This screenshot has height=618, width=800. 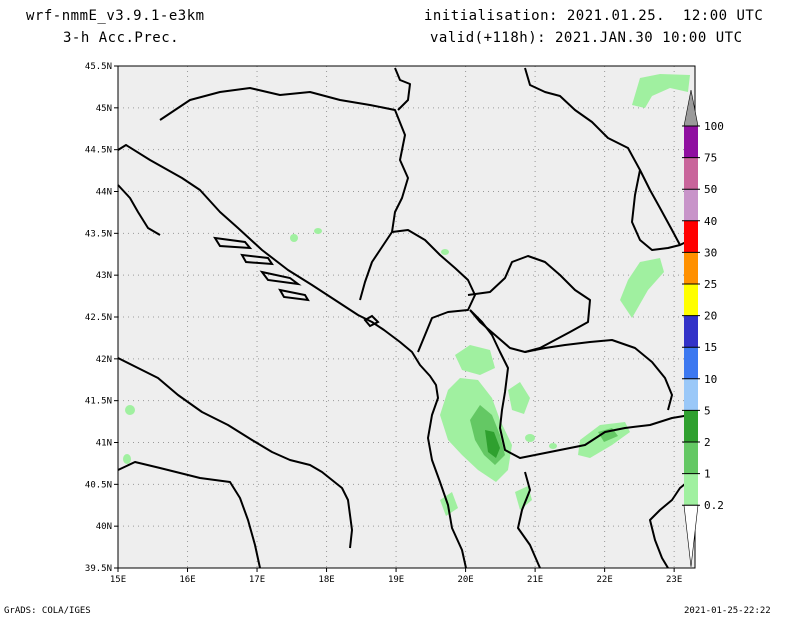 I want to click on lon-tick-label: 18E, so click(x=326, y=580).